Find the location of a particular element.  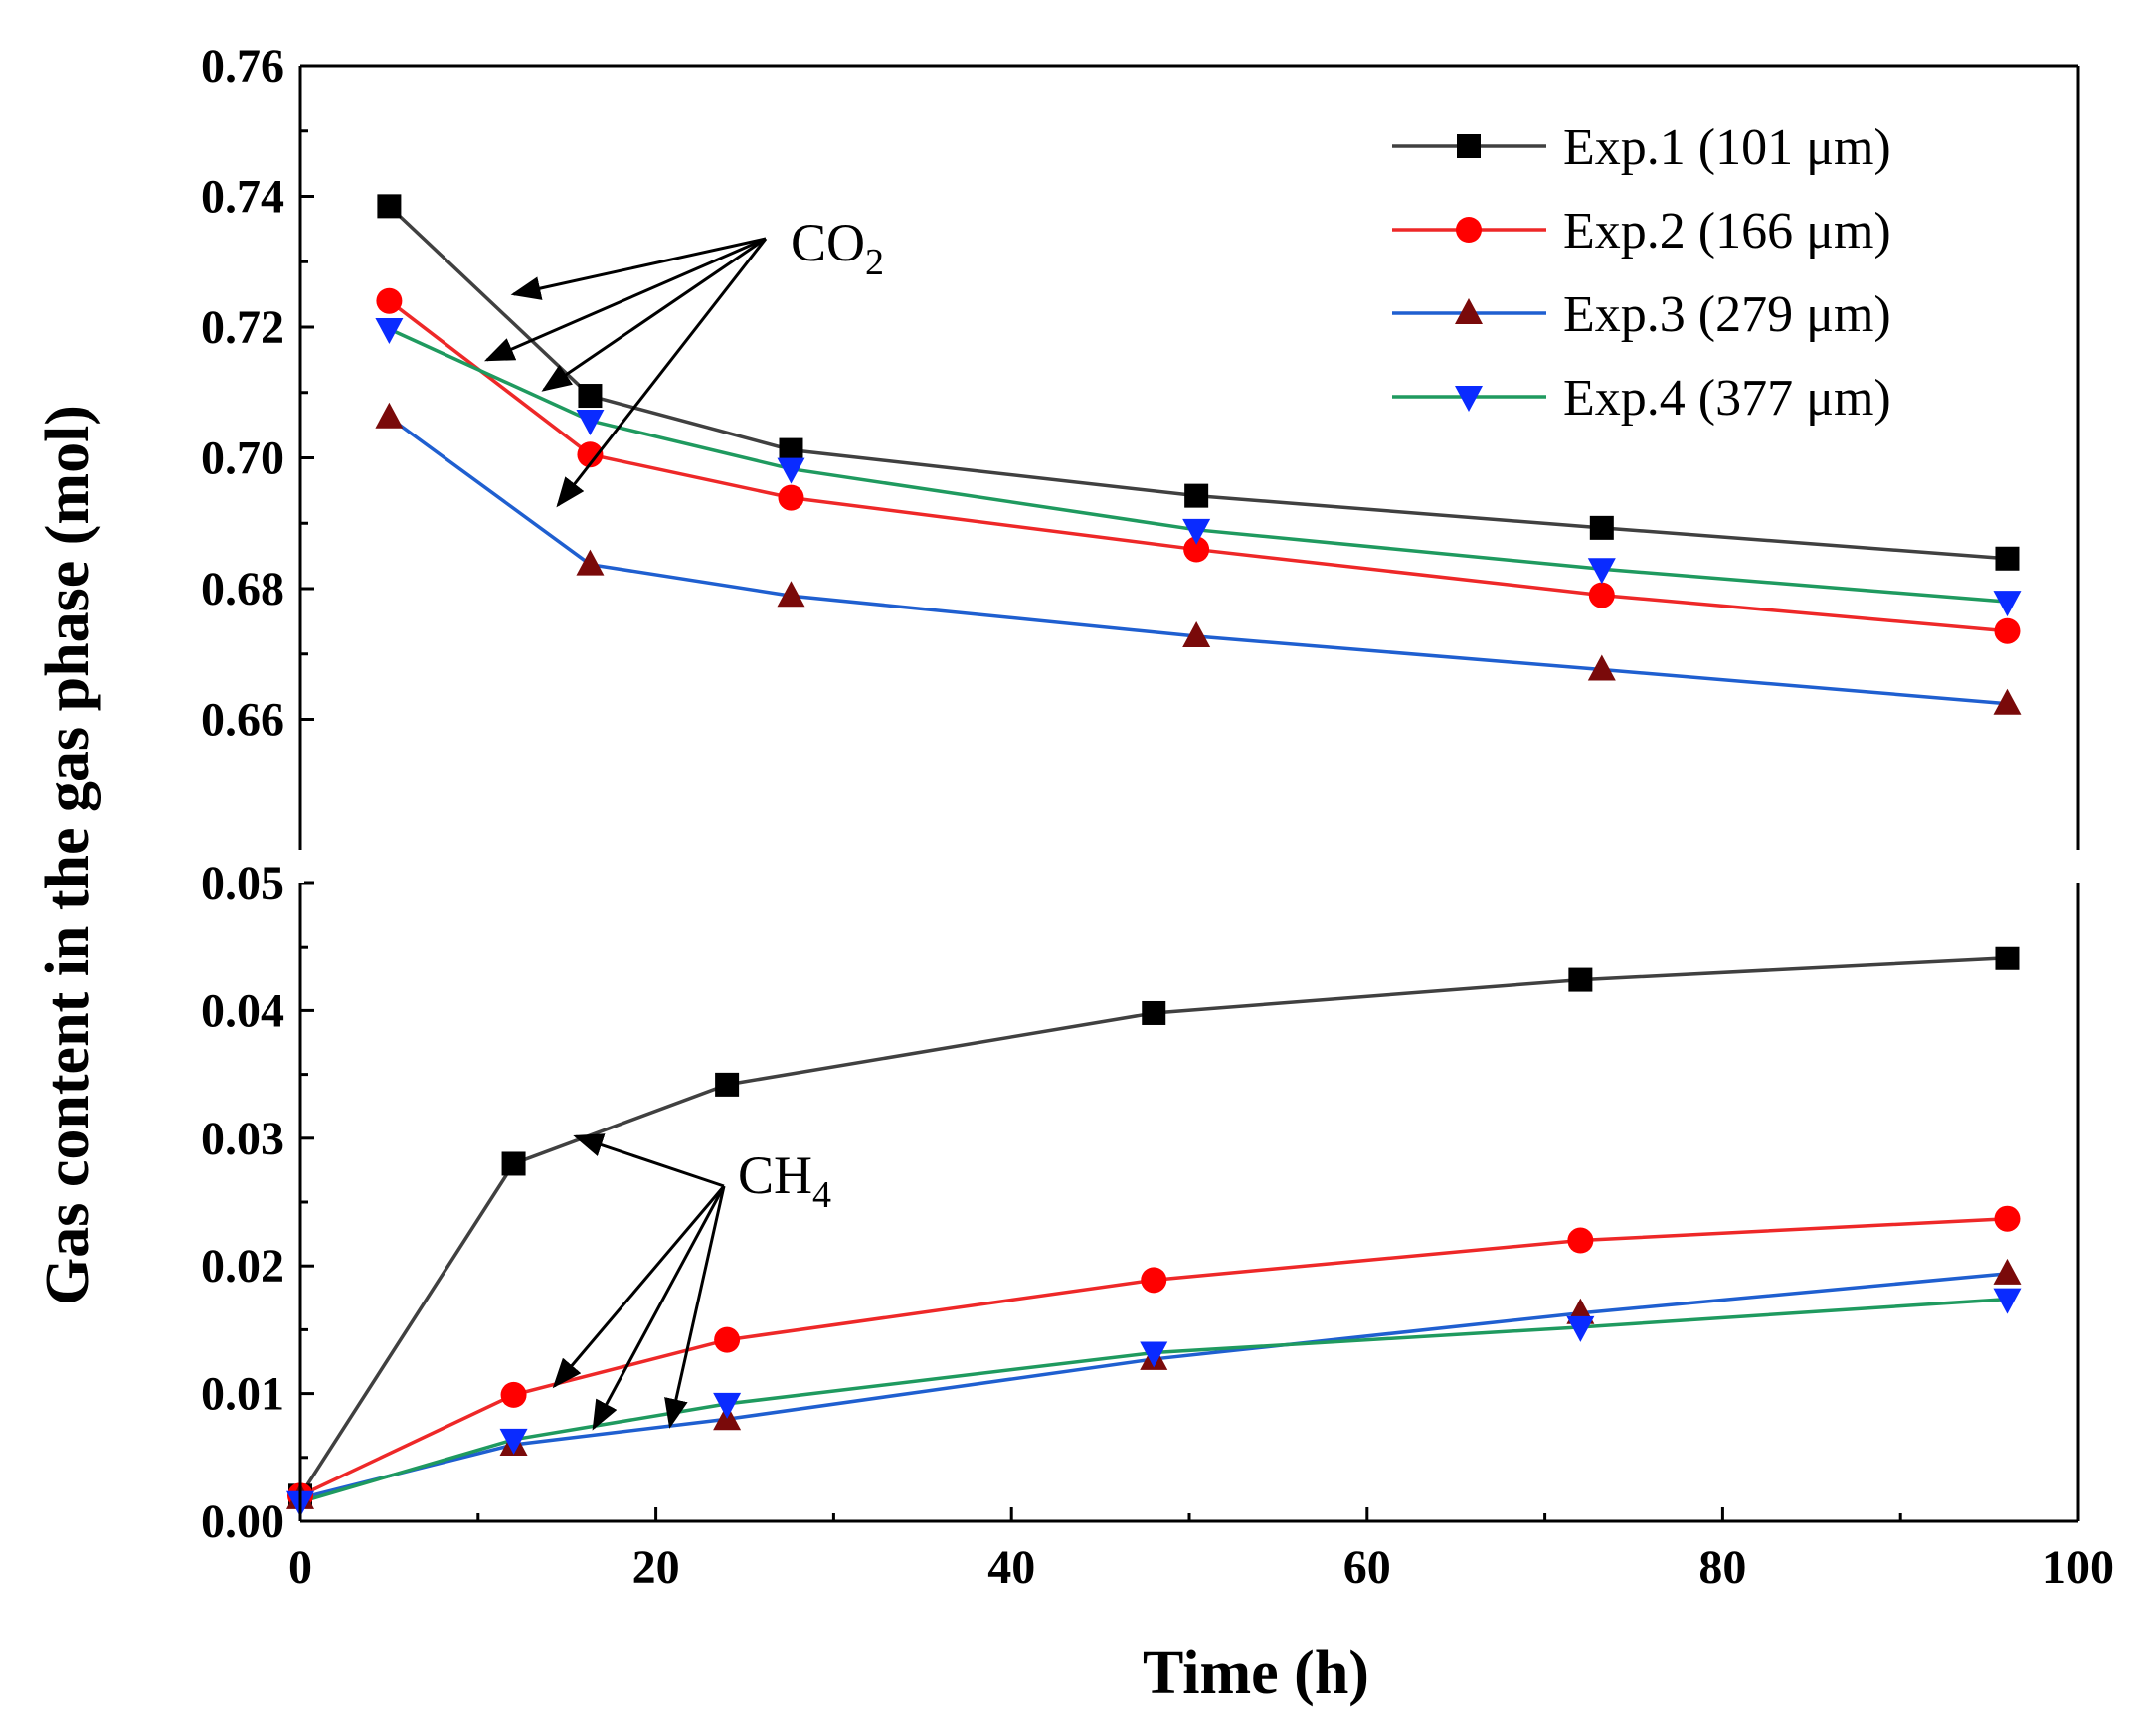

x-tick-label: 60 is located at coordinates (1367, 1568).